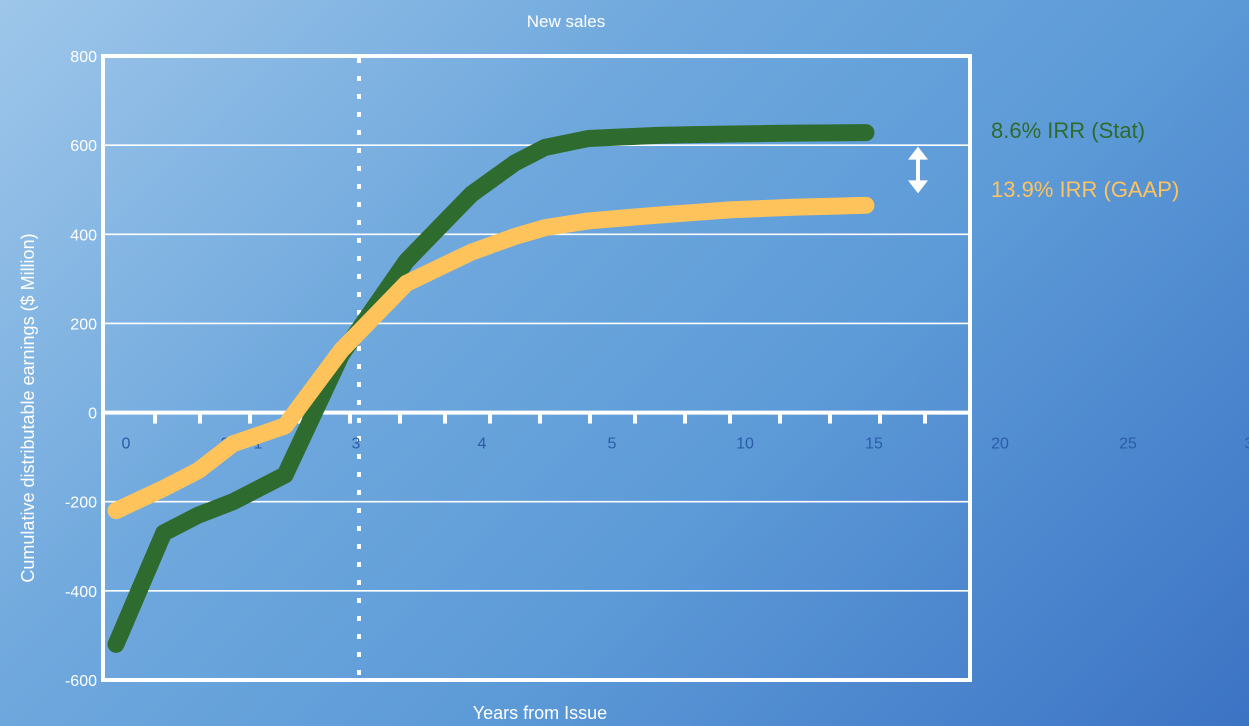  What do you see at coordinates (83, 235) in the screenshot?
I see `y-tick-label: 400` at bounding box center [83, 235].